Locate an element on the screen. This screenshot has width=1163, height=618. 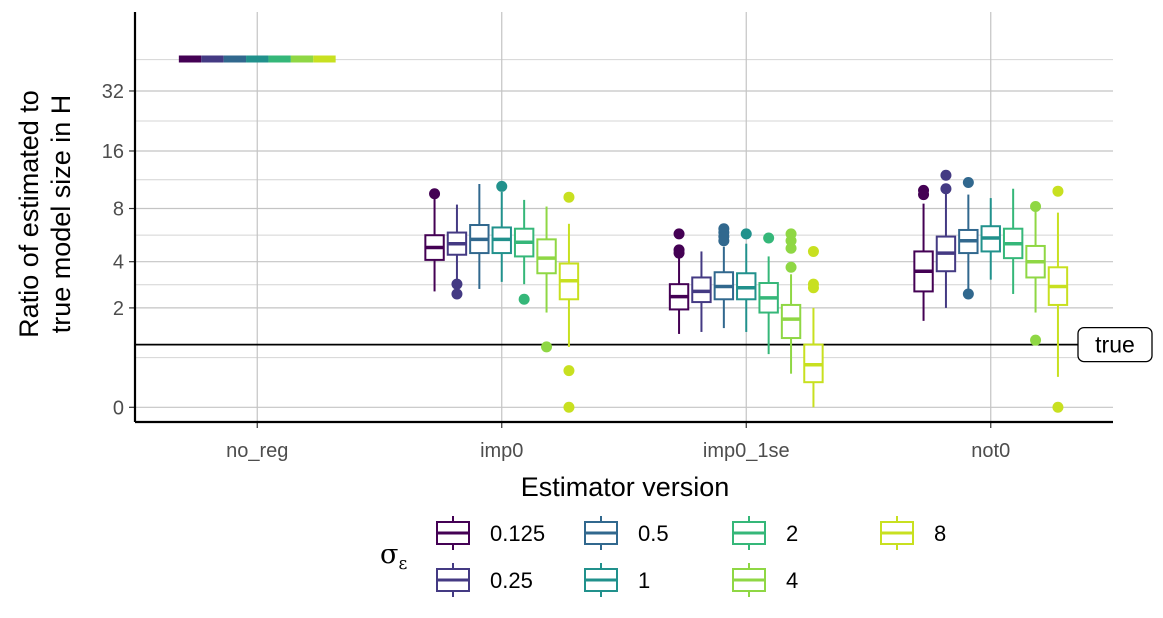
y-tick-label: 32 is located at coordinates (113, 92).